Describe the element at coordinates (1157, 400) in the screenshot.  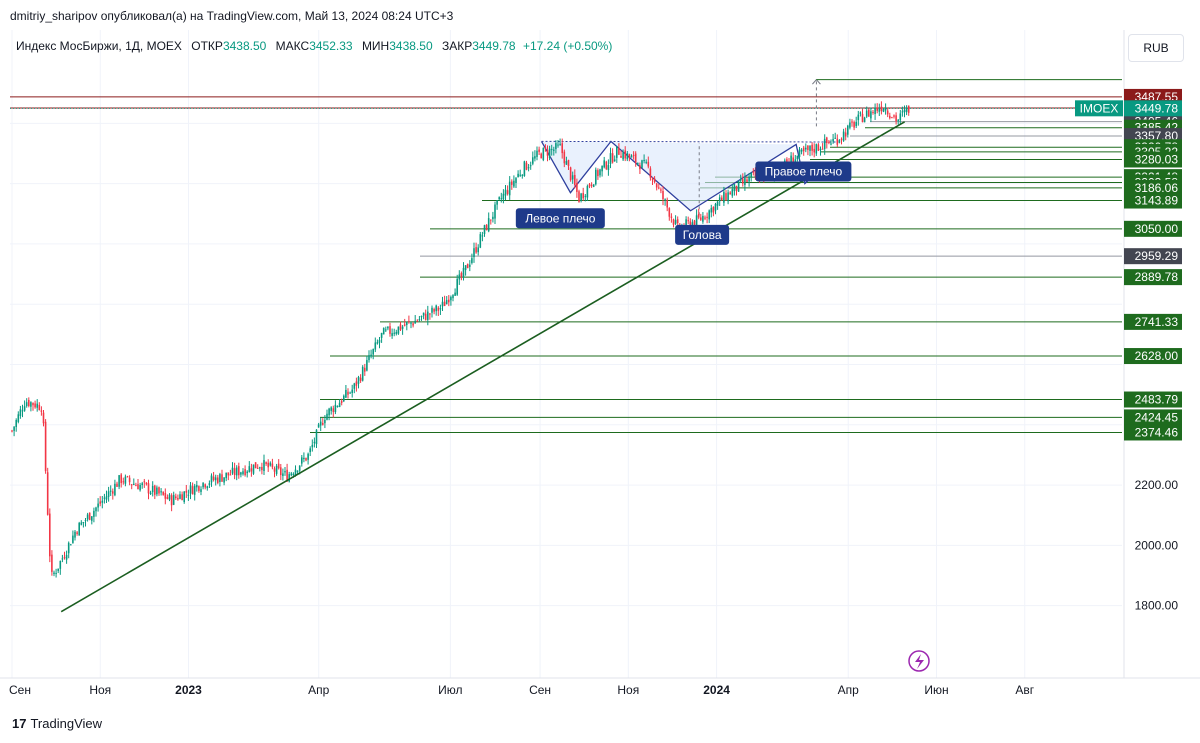
I see `price-level-value: 2483.79` at that location.